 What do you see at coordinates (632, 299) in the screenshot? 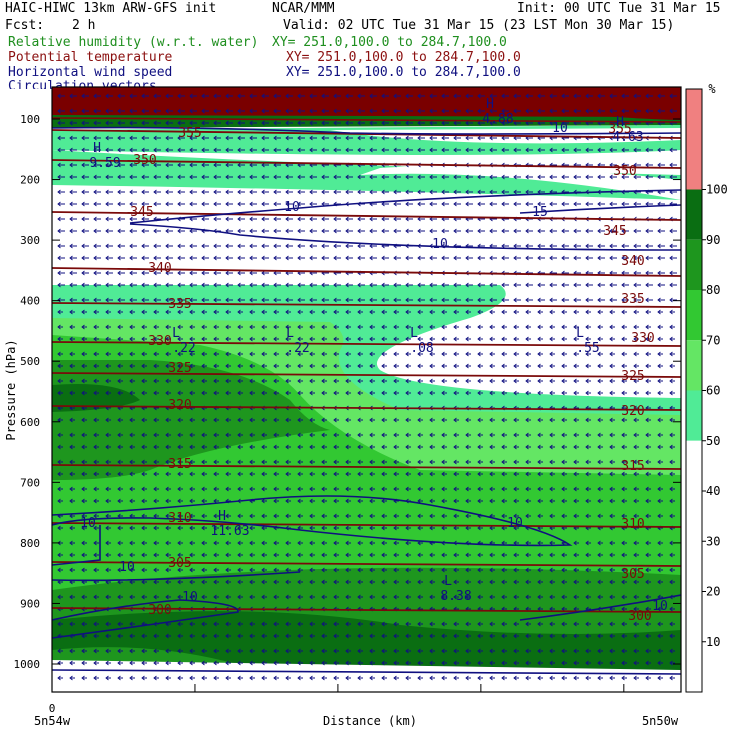
I see `theta-label-right-335: 335` at bounding box center [632, 299].